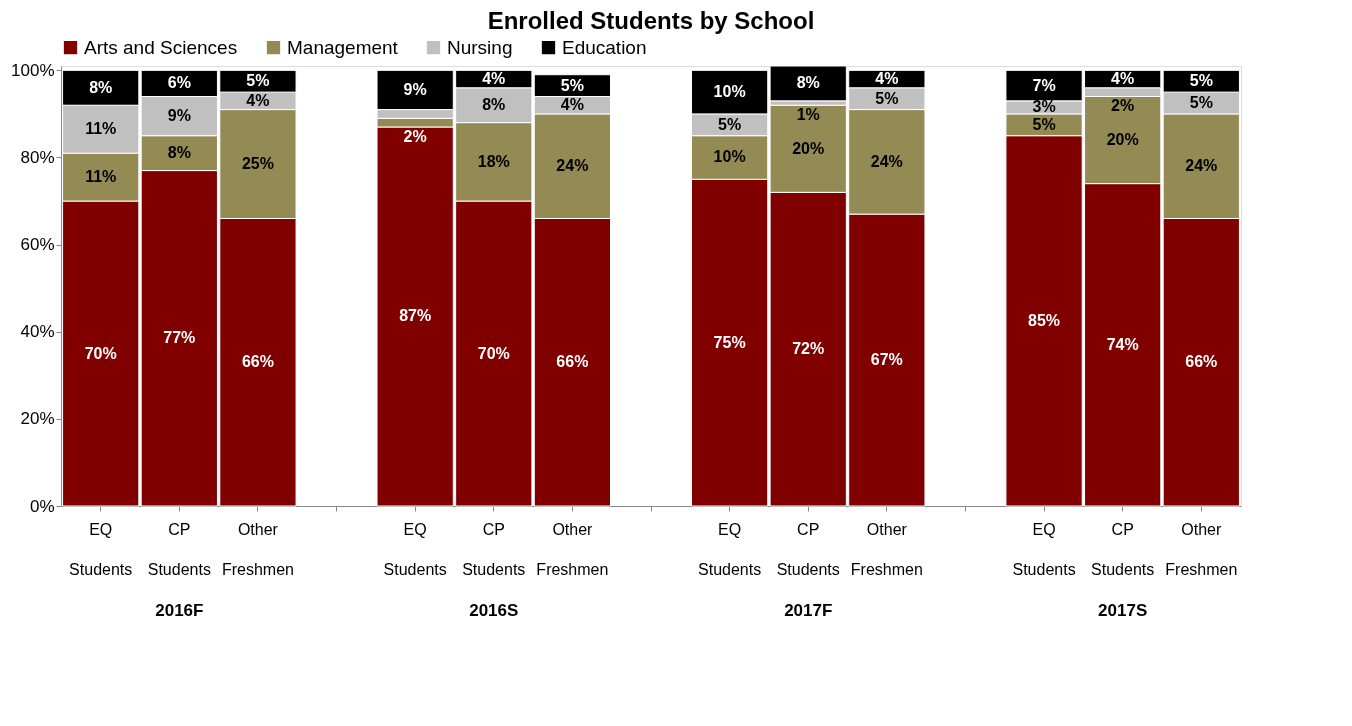 The width and height of the screenshot is (1352, 726). Describe the element at coordinates (808, 610) in the screenshot. I see `text: 2017F` at that location.